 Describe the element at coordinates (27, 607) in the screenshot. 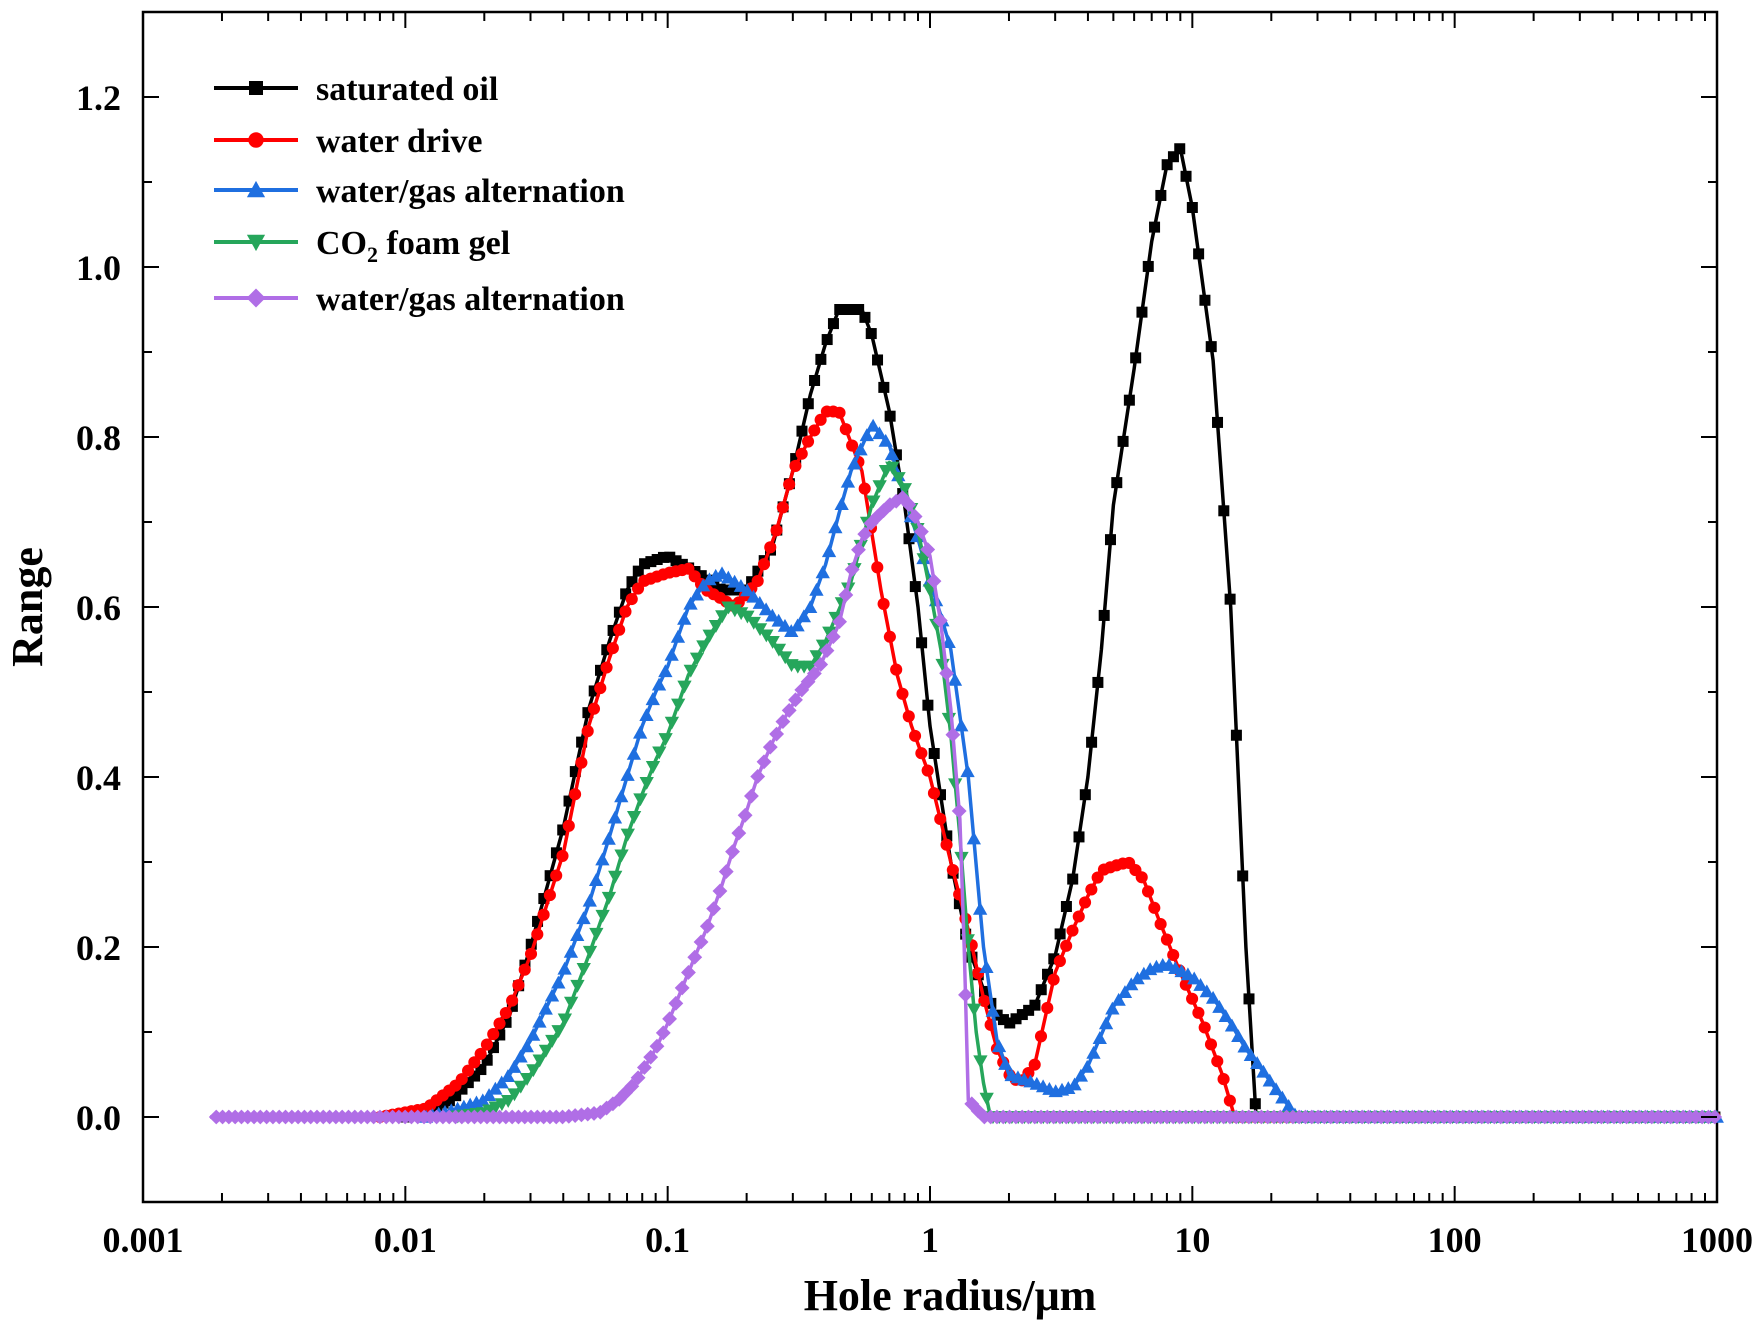

I see `y-axis-label: Range` at that location.